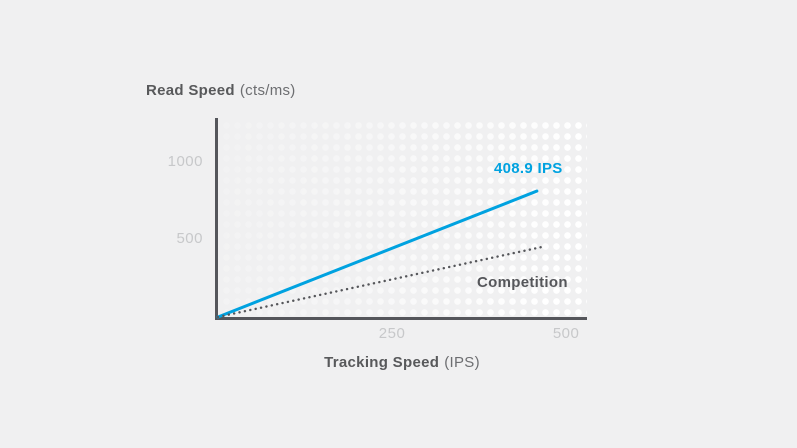 The height and width of the screenshot is (448, 797). Describe the element at coordinates (189, 239) in the screenshot. I see `y-tick-label: 500` at that location.